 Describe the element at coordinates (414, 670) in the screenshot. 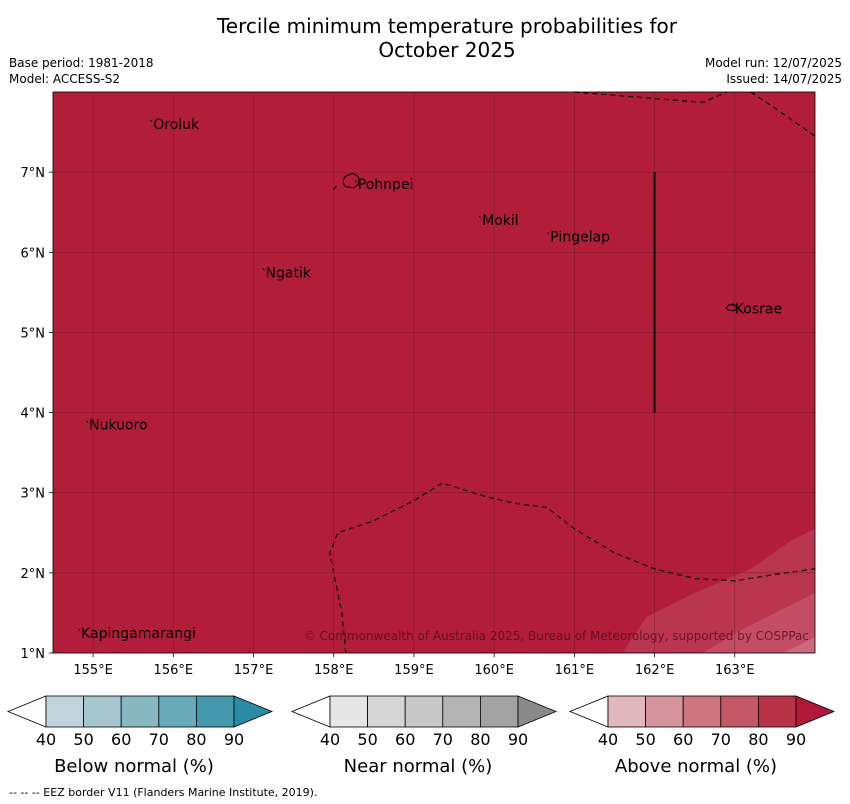

I see `tick-label-lon-159: 159°E` at that location.